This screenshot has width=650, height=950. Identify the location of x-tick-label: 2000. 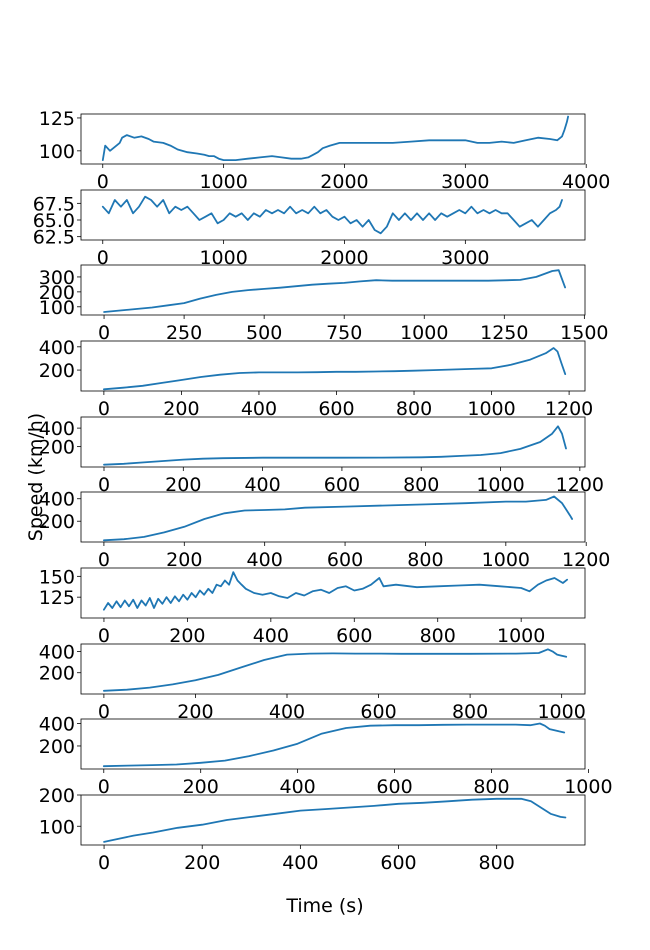
(344, 258).